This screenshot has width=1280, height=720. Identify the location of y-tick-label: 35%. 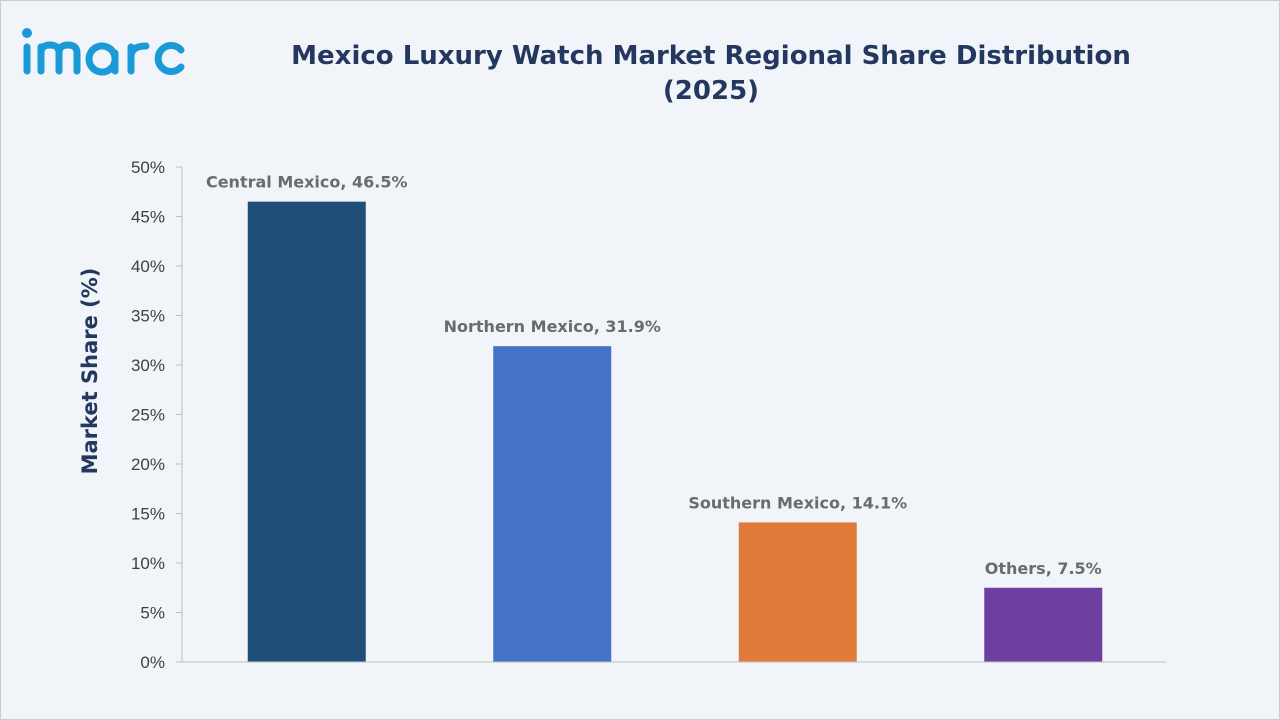
(148, 316).